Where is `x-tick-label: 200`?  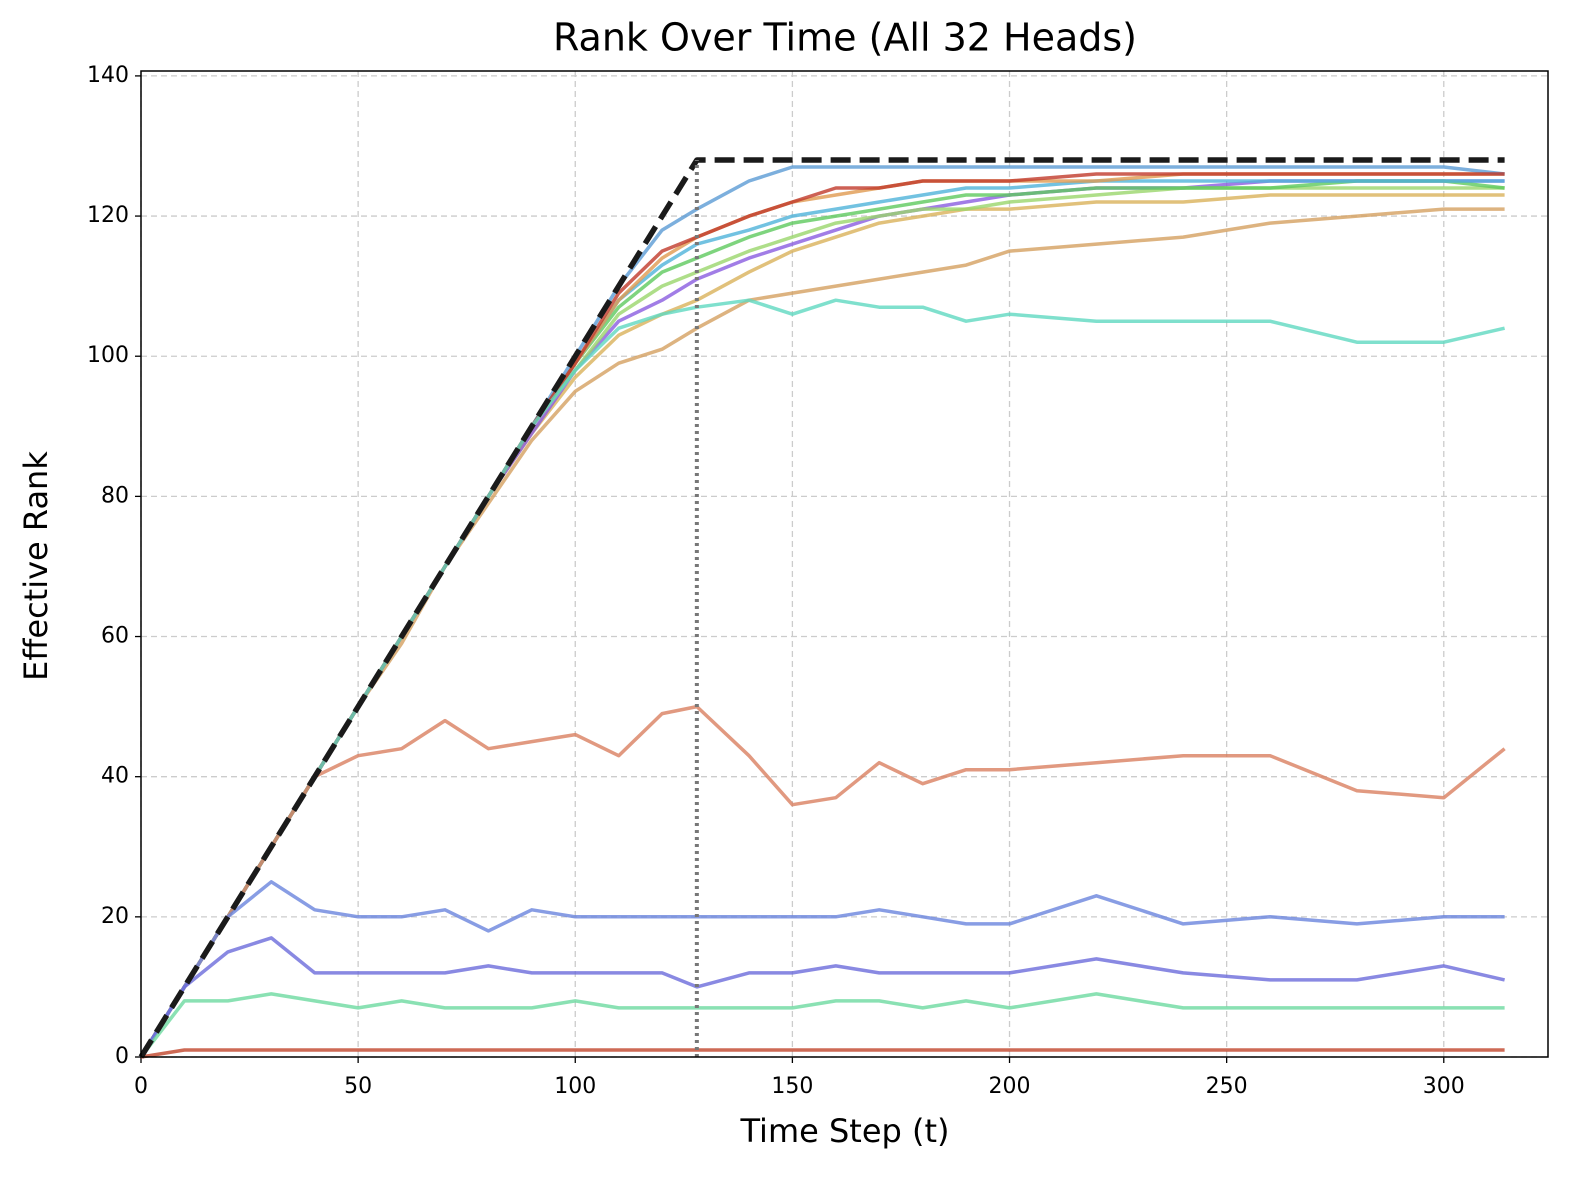 x-tick-label: 200 is located at coordinates (1010, 1086).